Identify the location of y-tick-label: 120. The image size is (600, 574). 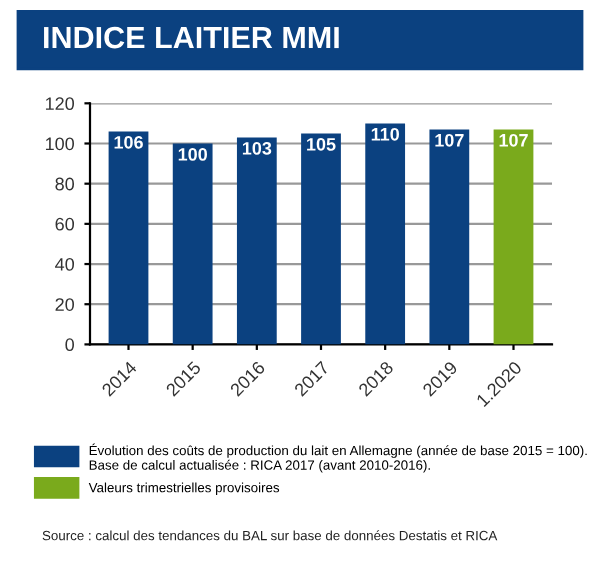
(60, 104).